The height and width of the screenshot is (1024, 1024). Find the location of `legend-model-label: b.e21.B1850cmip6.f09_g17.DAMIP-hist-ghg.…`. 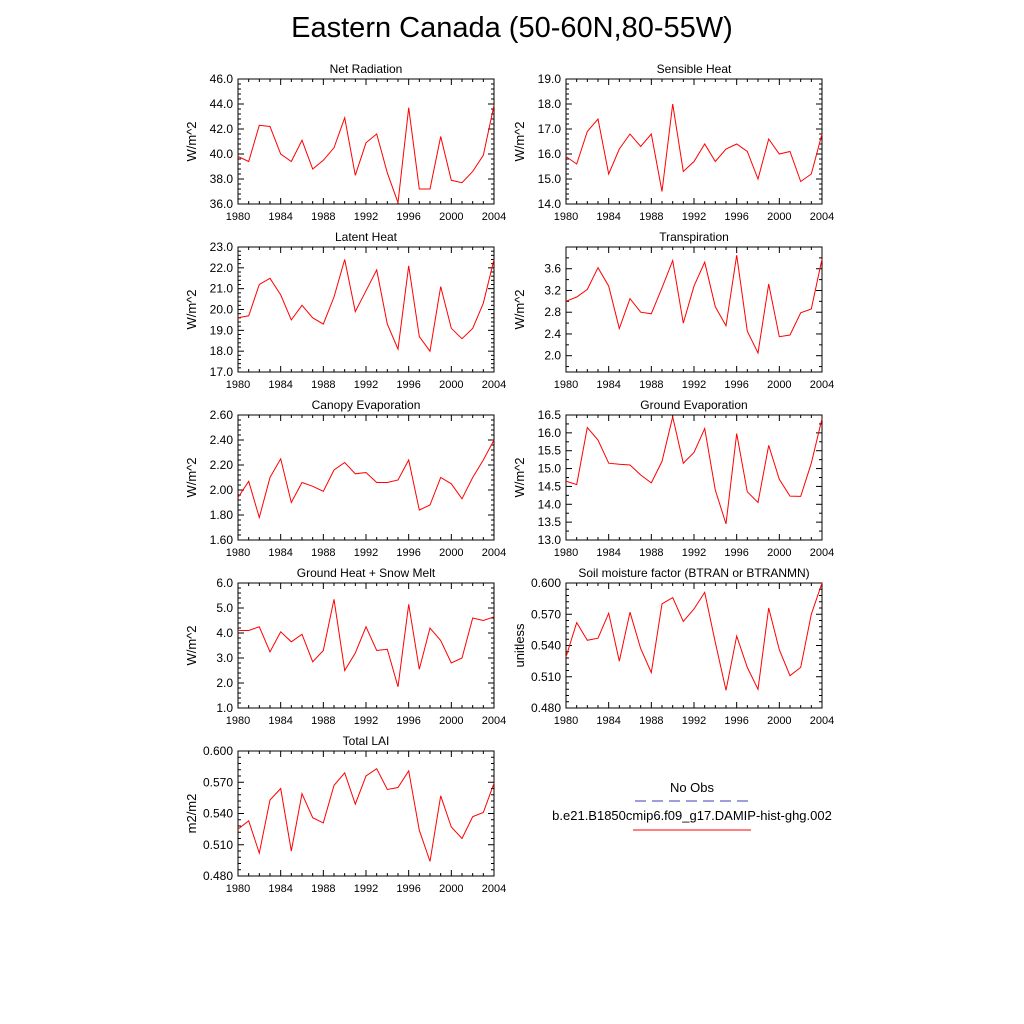

legend-model-label: b.e21.B1850cmip6.f09_g17.DAMIP-hist-ghg.… is located at coordinates (692, 815).